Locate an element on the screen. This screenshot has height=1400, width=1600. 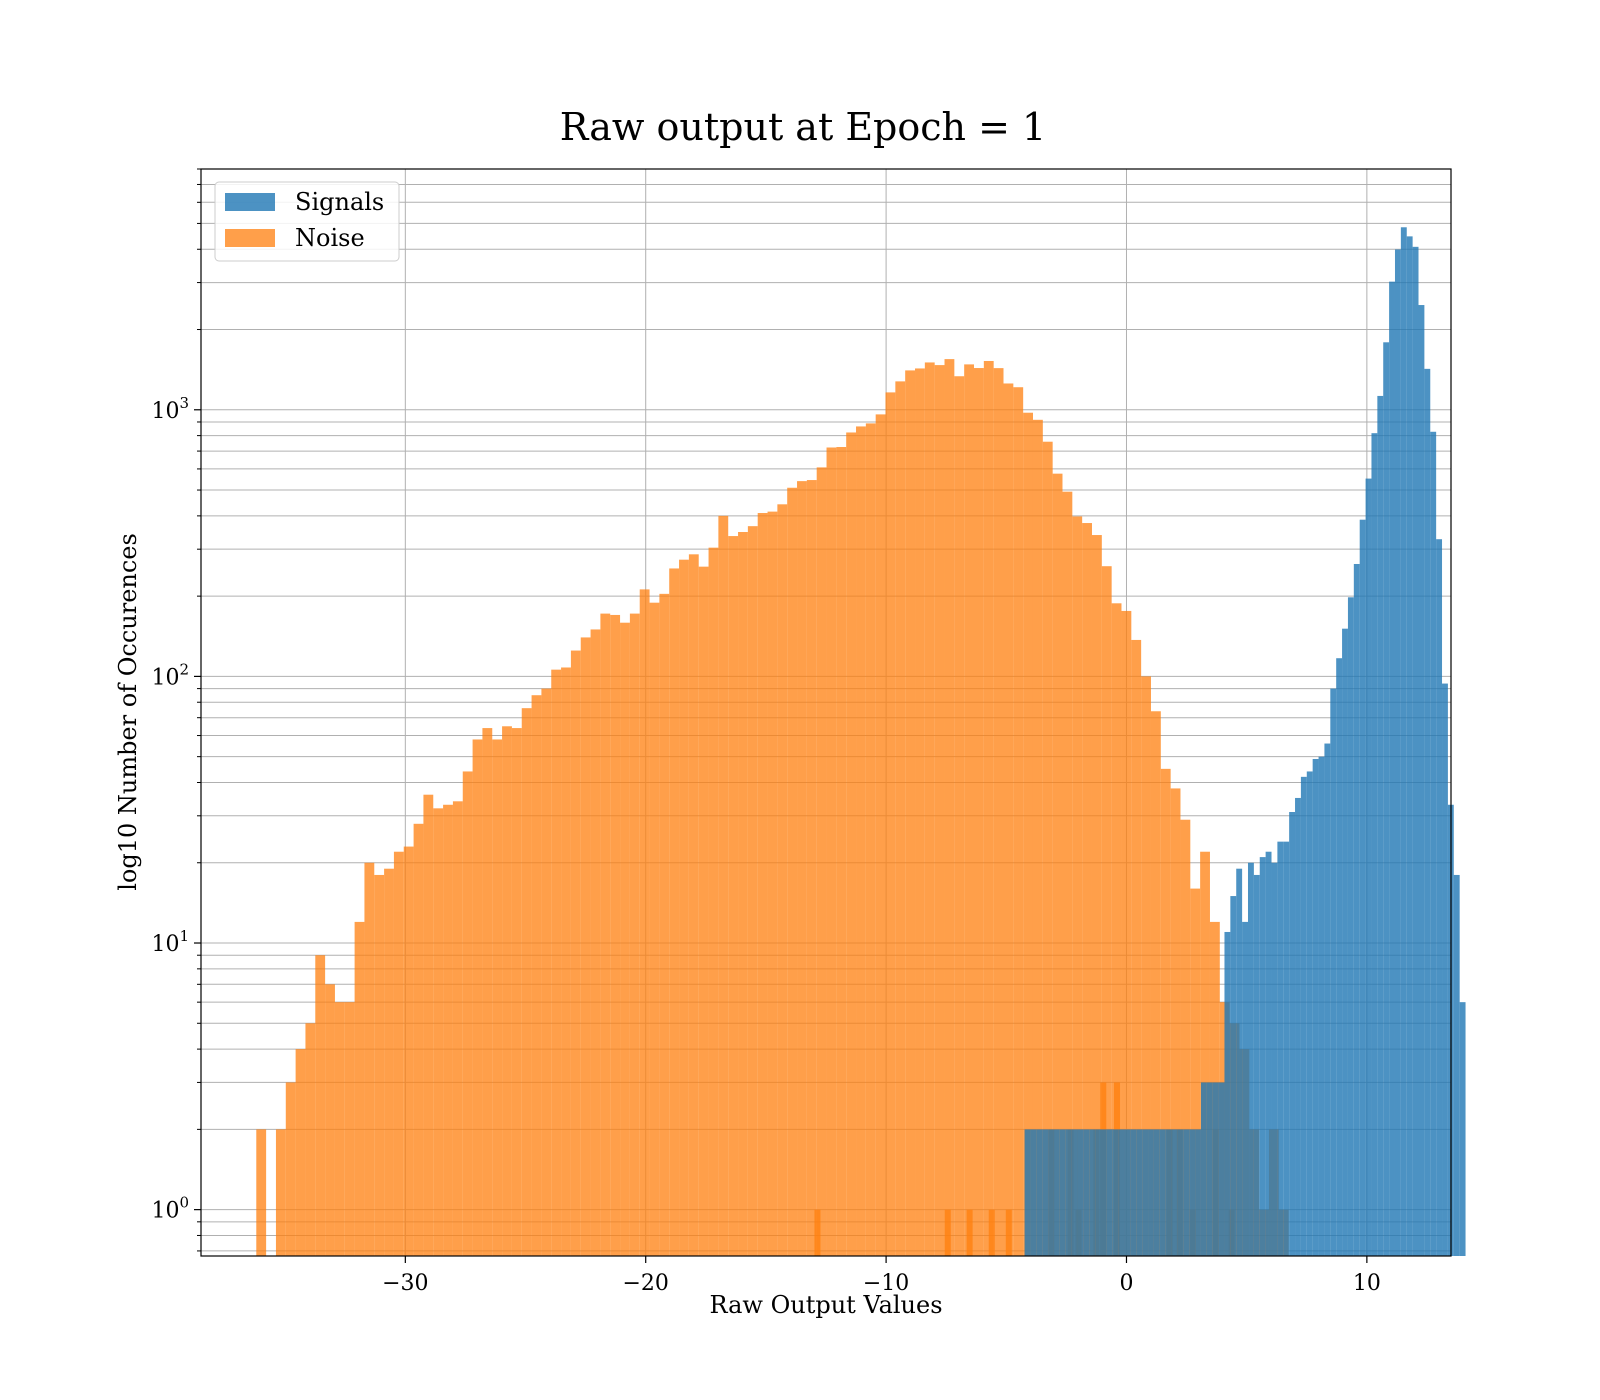
y-tick-label: 10¹ is located at coordinates (170, 942).